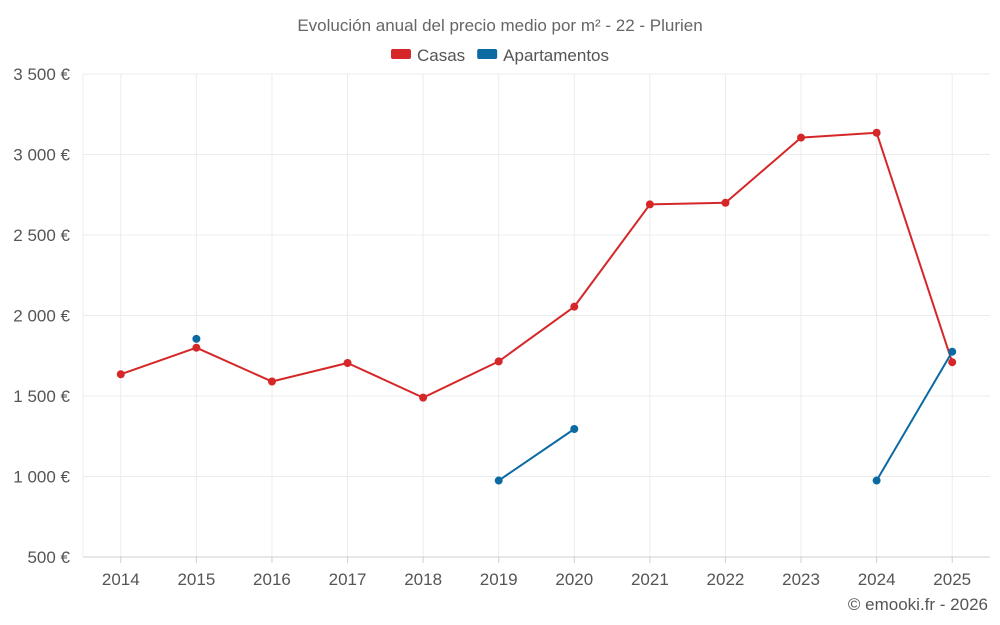  I want to click on y-tick-label: 3 500 €, so click(41, 74).